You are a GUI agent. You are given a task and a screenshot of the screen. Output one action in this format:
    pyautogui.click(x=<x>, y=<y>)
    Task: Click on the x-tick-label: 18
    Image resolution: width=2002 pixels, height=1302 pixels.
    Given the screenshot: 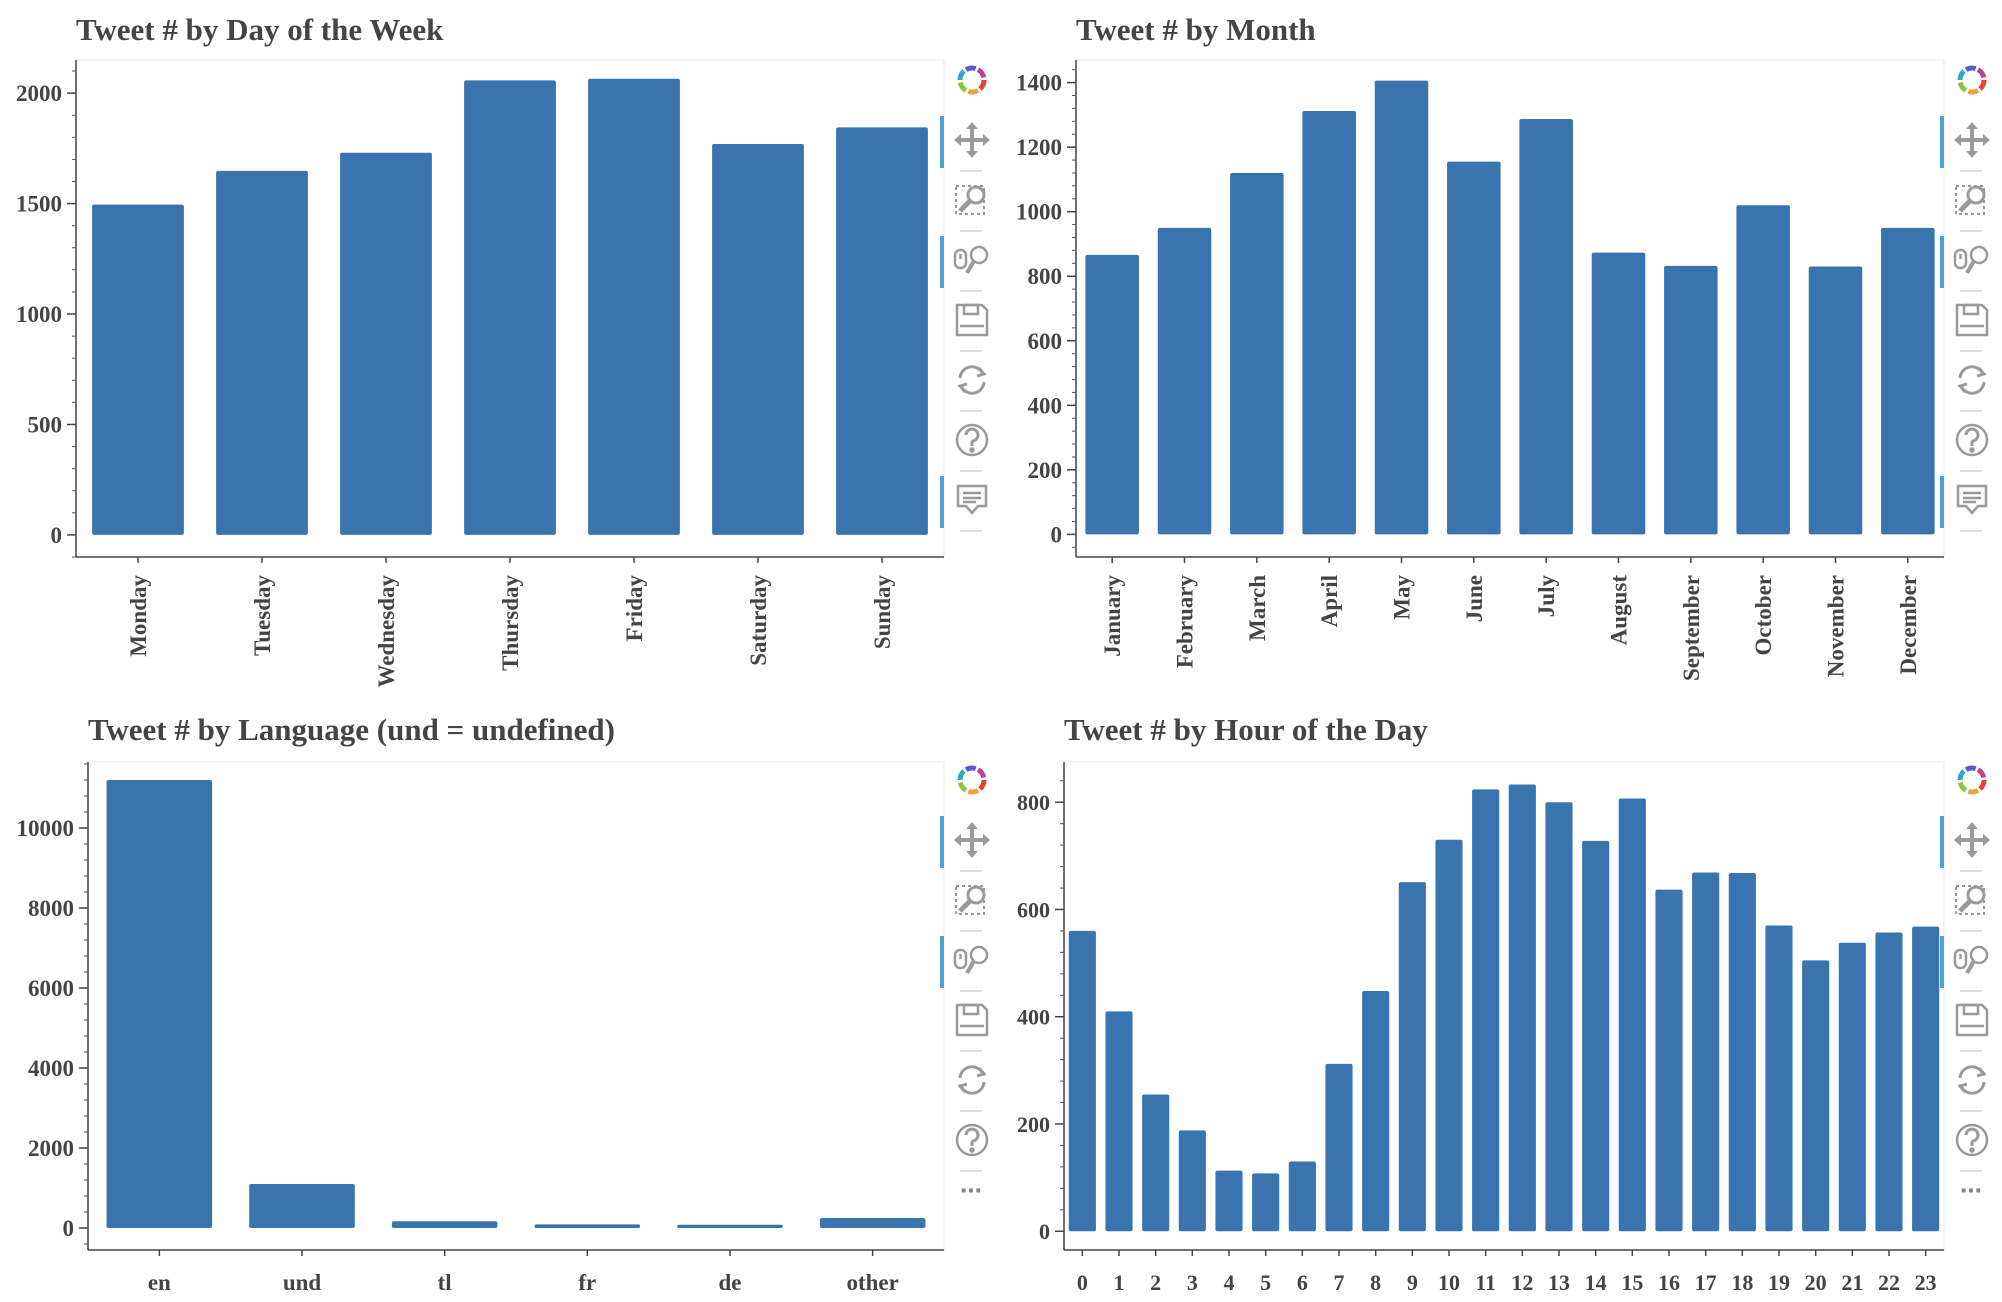 What is the action you would take?
    pyautogui.click(x=1742, y=1282)
    